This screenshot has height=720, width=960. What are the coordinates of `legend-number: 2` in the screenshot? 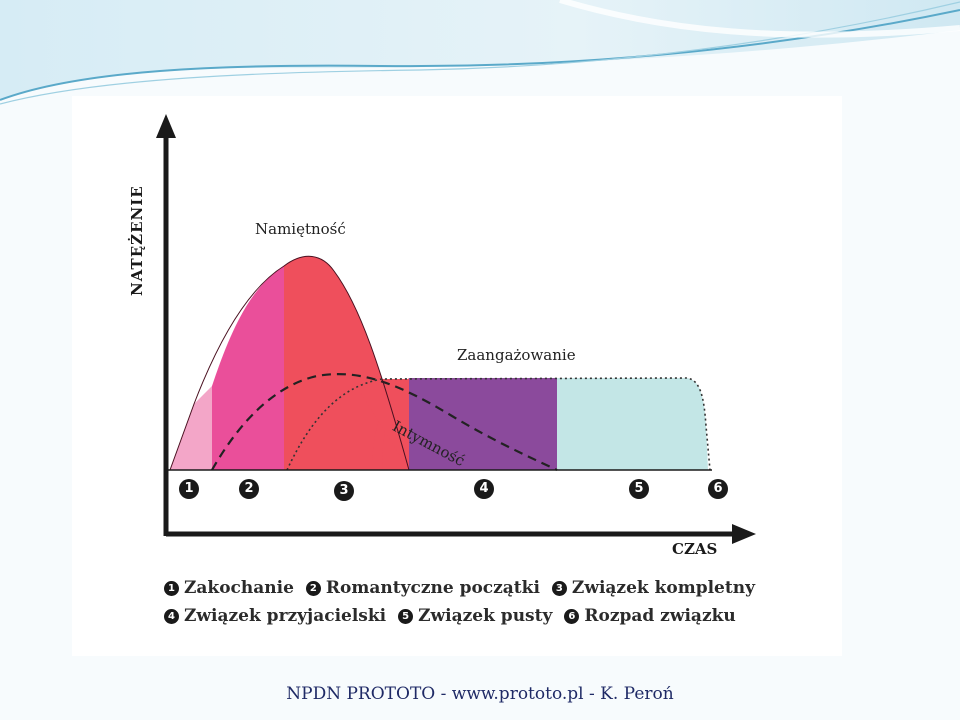 It's located at (313, 588).